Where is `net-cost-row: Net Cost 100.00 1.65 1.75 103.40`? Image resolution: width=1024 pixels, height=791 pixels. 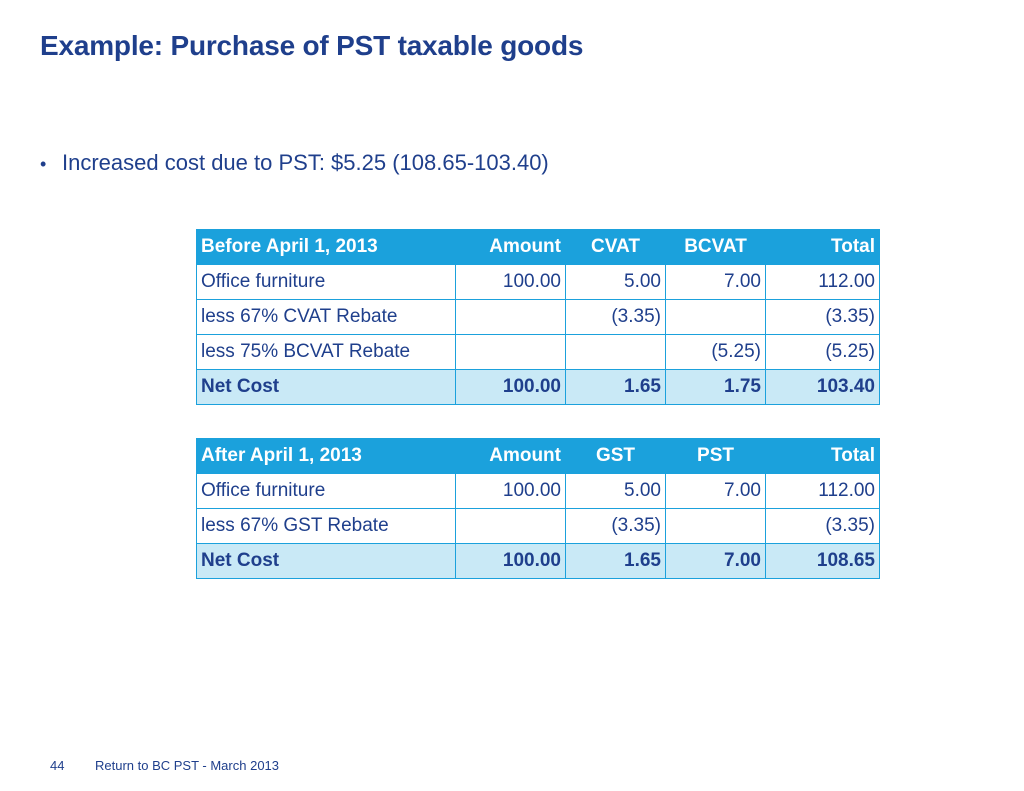
net-cost-row: Net Cost 100.00 1.65 1.75 103.40 is located at coordinates (538, 387).